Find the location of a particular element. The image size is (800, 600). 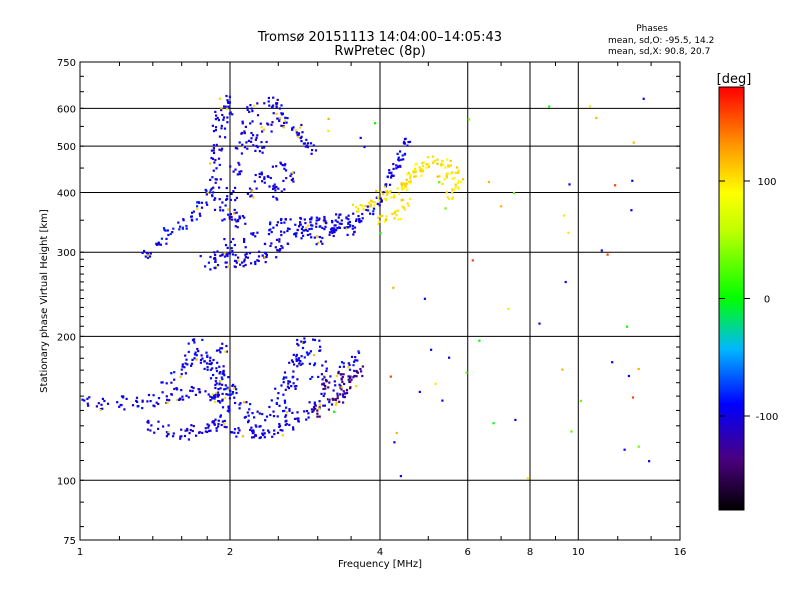

y-tick-label: 750 is located at coordinates (66, 63).